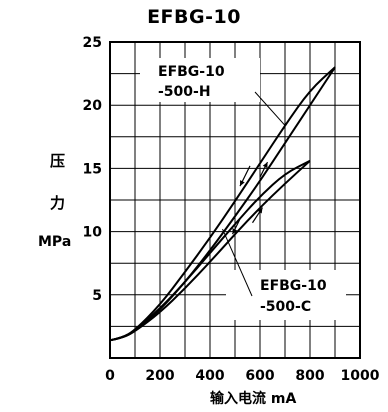  What do you see at coordinates (265, 165) in the screenshot?
I see `series-1-up-arrow-head` at bounding box center [265, 165].